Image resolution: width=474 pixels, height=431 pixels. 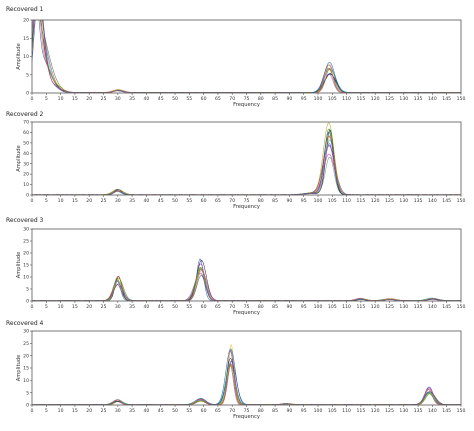 What do you see at coordinates (146, 99) in the screenshot?
I see `x-tick-label: 40` at bounding box center [146, 99].